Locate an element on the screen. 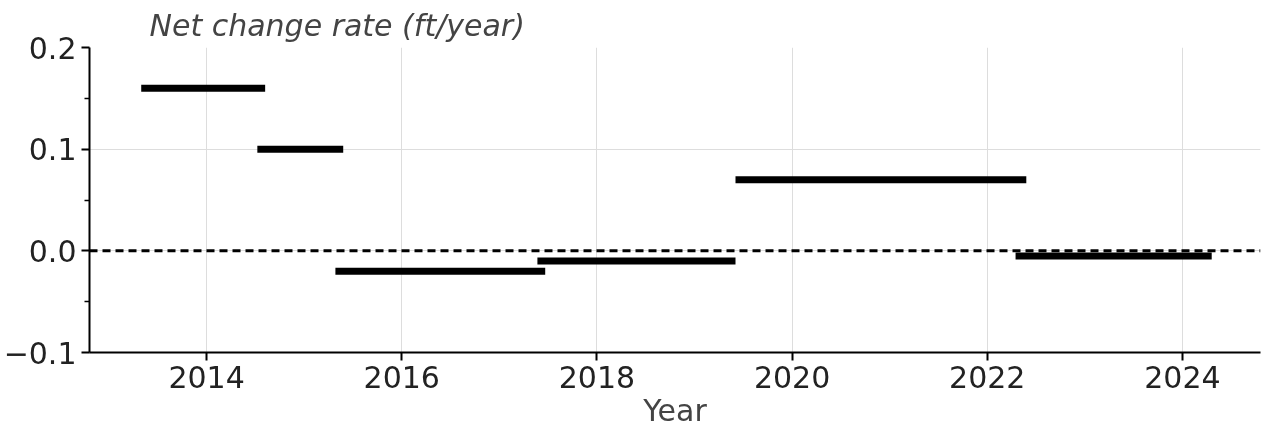 The width and height of the screenshot is (1279, 434). x-tick-label: 2022 is located at coordinates (987, 377).